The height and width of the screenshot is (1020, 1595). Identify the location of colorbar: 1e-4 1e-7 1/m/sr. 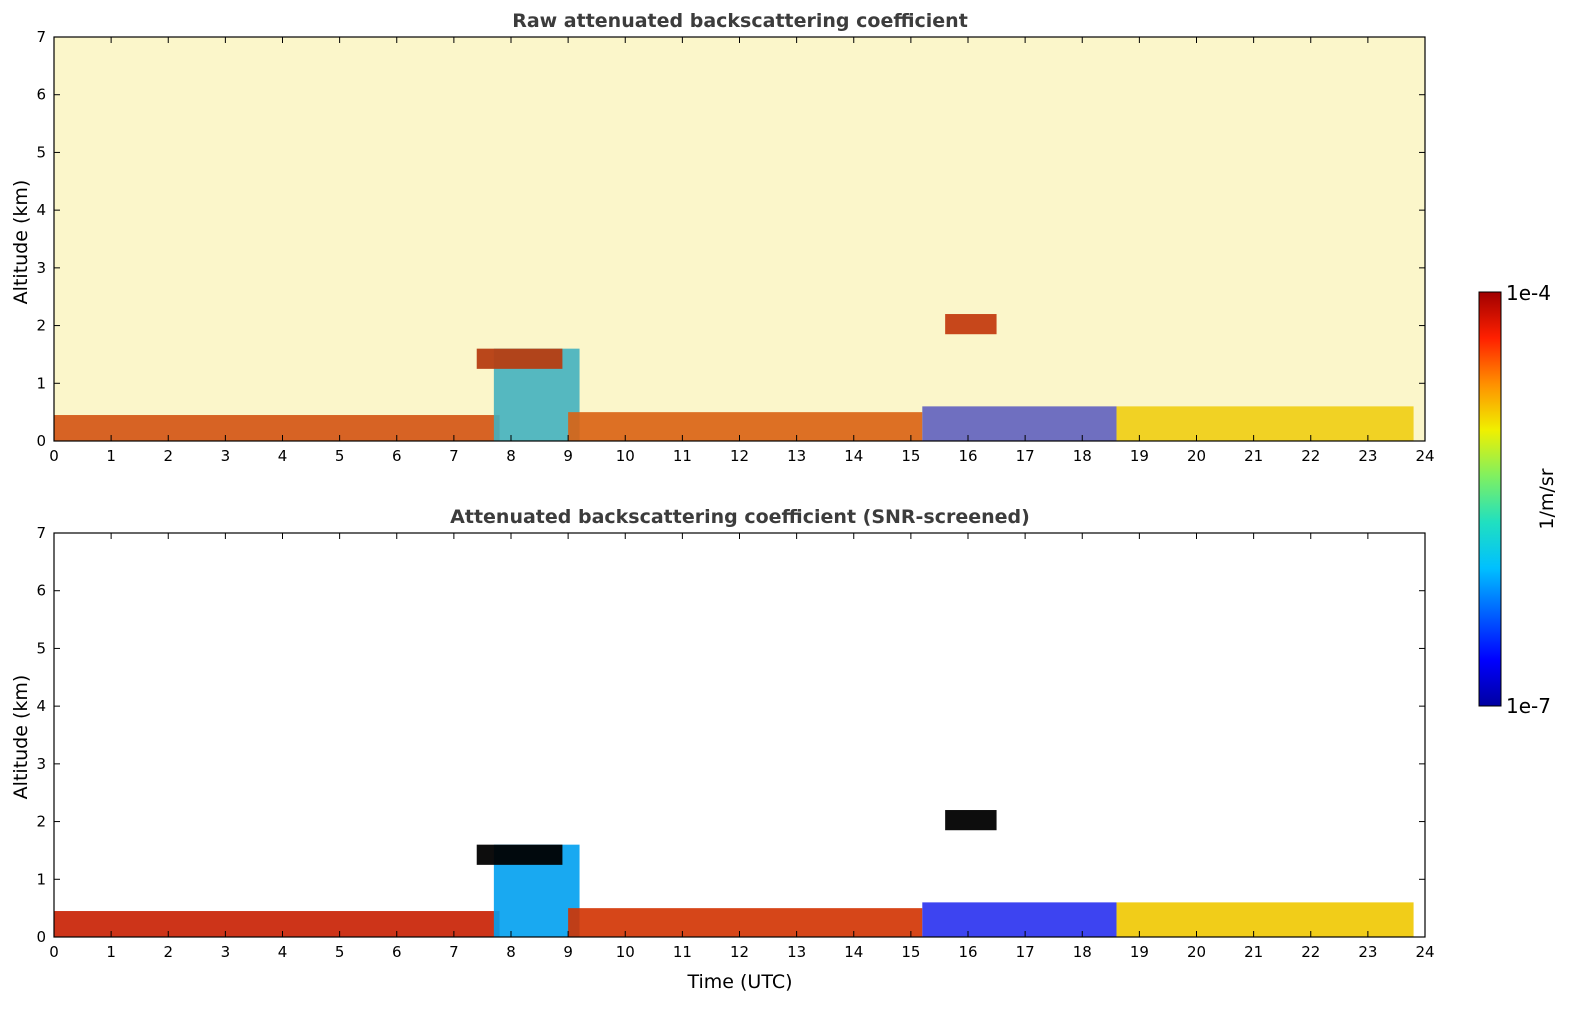
(1518, 499).